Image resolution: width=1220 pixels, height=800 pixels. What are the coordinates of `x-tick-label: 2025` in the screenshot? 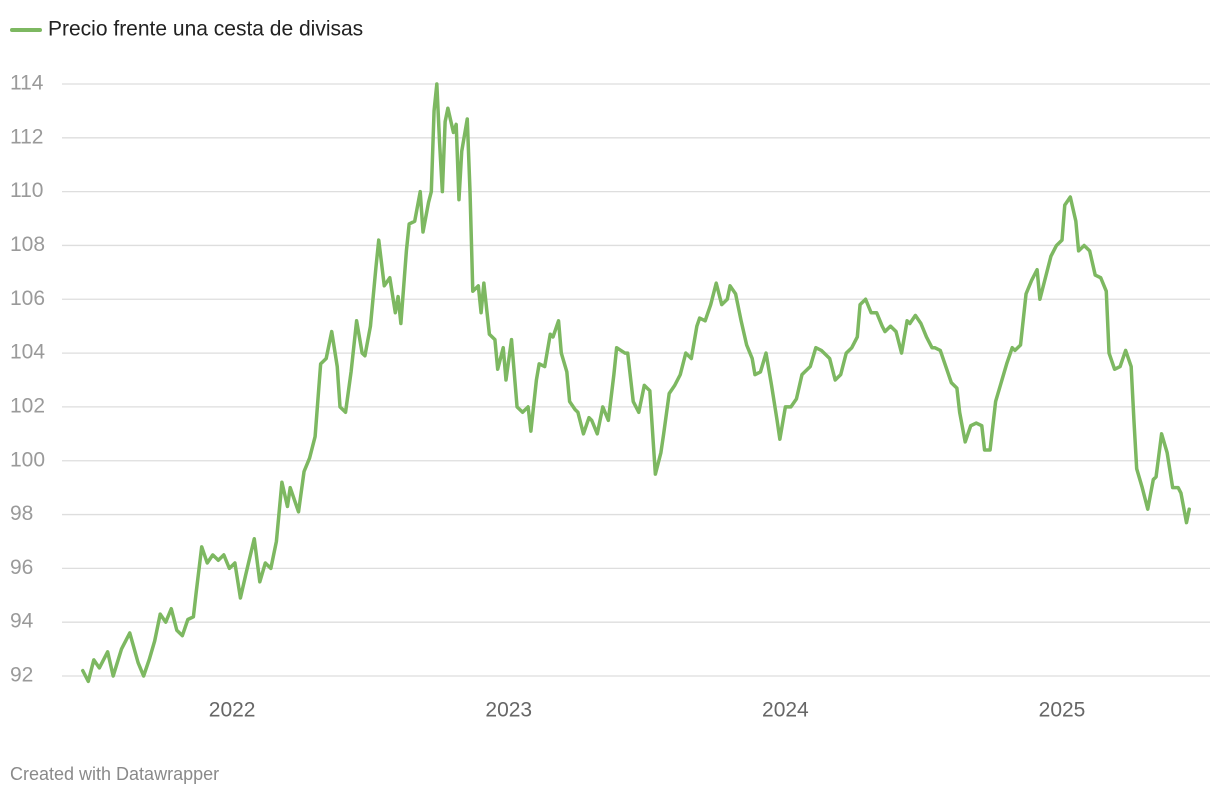 It's located at (1062, 710).